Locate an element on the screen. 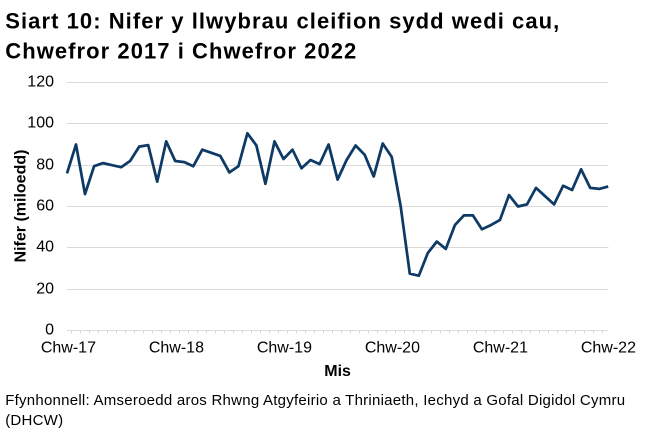  svg-text: Chw-18 is located at coordinates (176, 348).